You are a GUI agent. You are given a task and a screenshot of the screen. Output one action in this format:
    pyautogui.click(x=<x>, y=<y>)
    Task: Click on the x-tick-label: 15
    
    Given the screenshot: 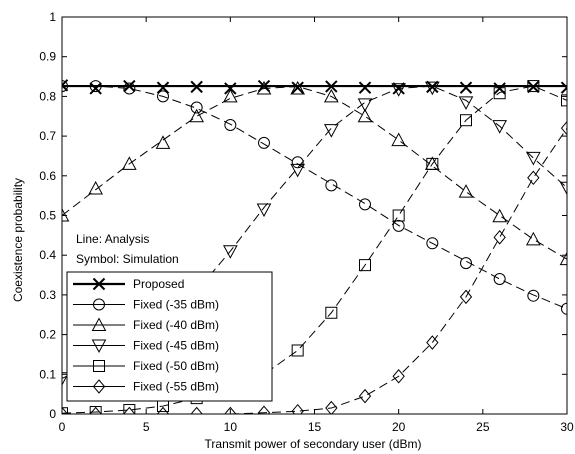 What is the action you would take?
    pyautogui.click(x=315, y=427)
    